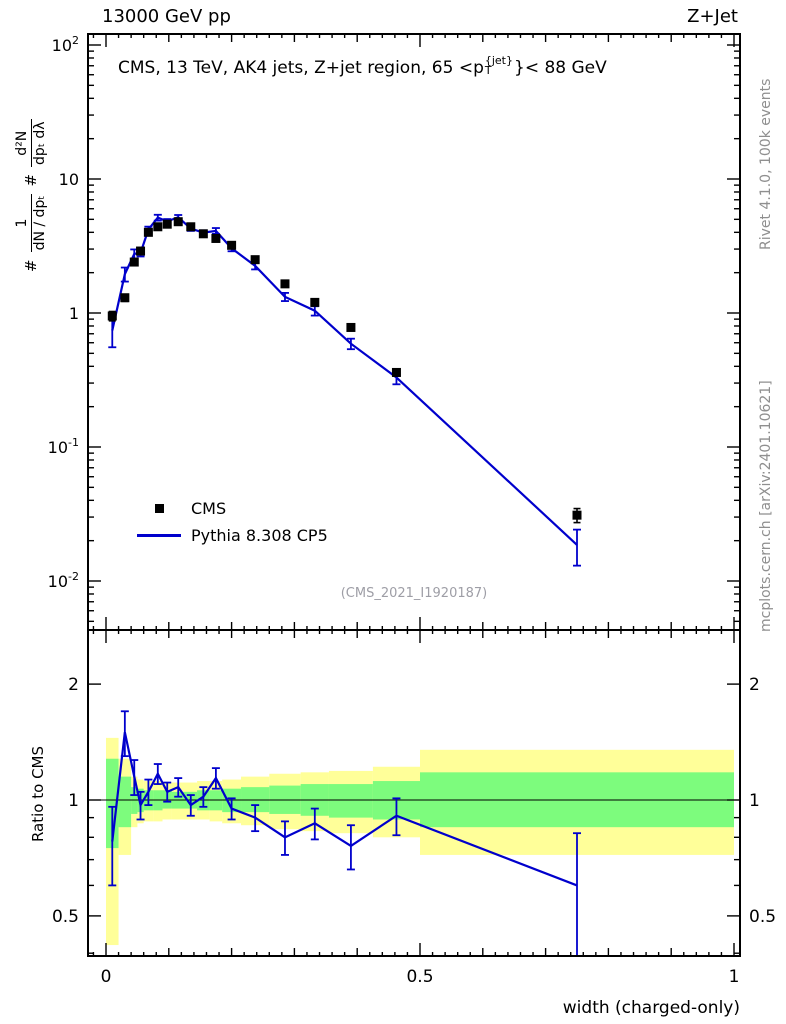 This screenshot has height=1024, width=786. What do you see at coordinates (232, 521) in the screenshot?
I see `legend: CMS Pythia 8.308 CP5` at bounding box center [232, 521].